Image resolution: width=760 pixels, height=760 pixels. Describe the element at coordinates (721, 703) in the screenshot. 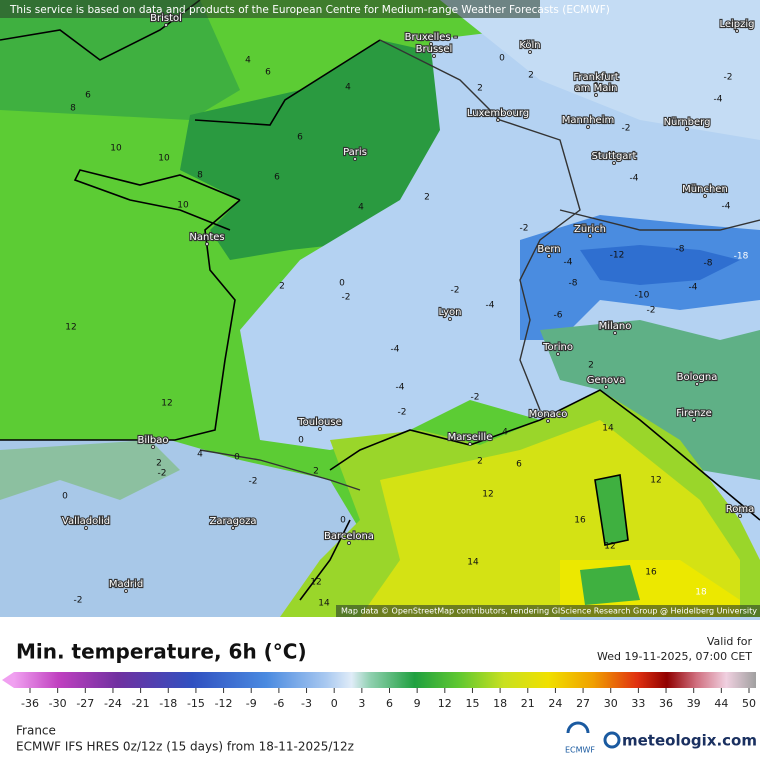

I see `legend-tick-label: 44` at that location.